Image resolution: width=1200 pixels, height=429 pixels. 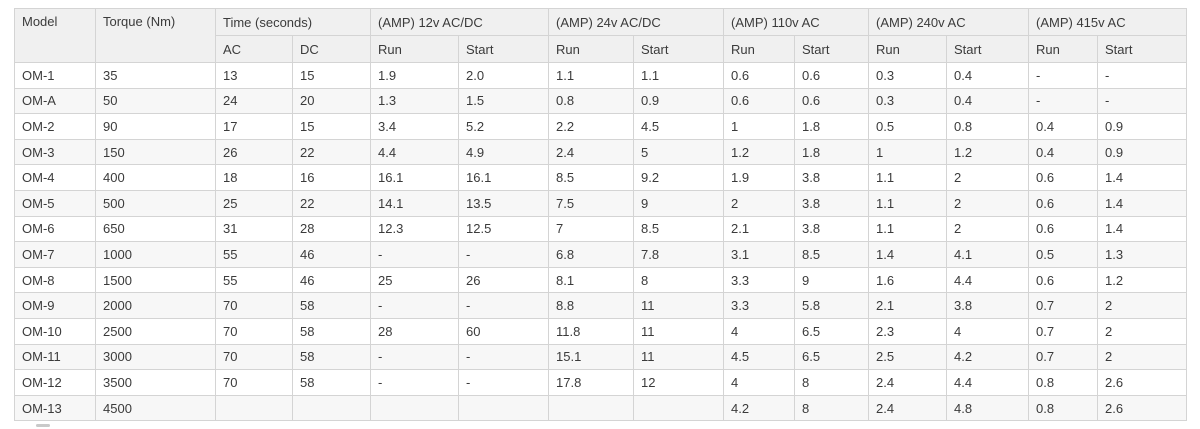 What do you see at coordinates (55, 35) in the screenshot?
I see `col-header-model: Model` at bounding box center [55, 35].